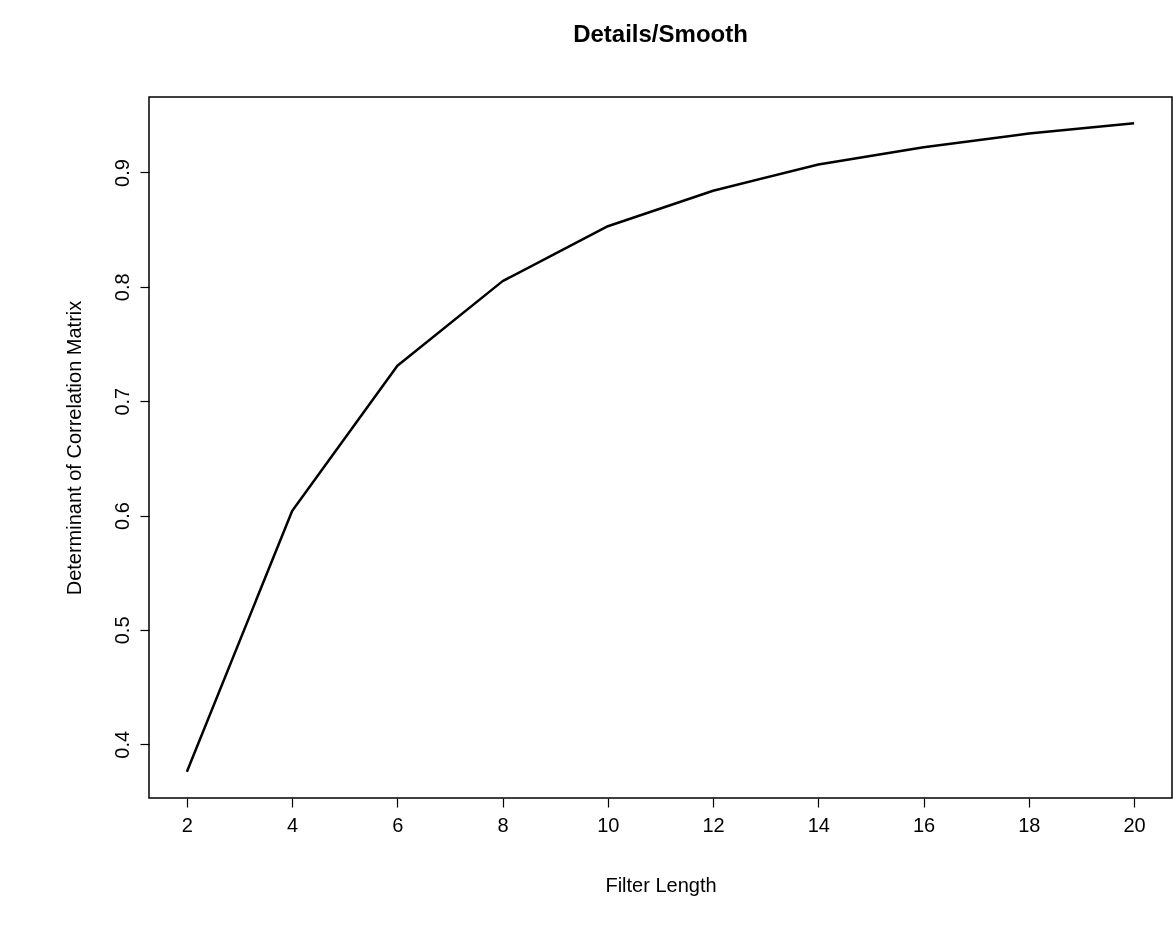 The image size is (1173, 945). I want to click on x-axis-title: Filter Length, so click(661, 884).